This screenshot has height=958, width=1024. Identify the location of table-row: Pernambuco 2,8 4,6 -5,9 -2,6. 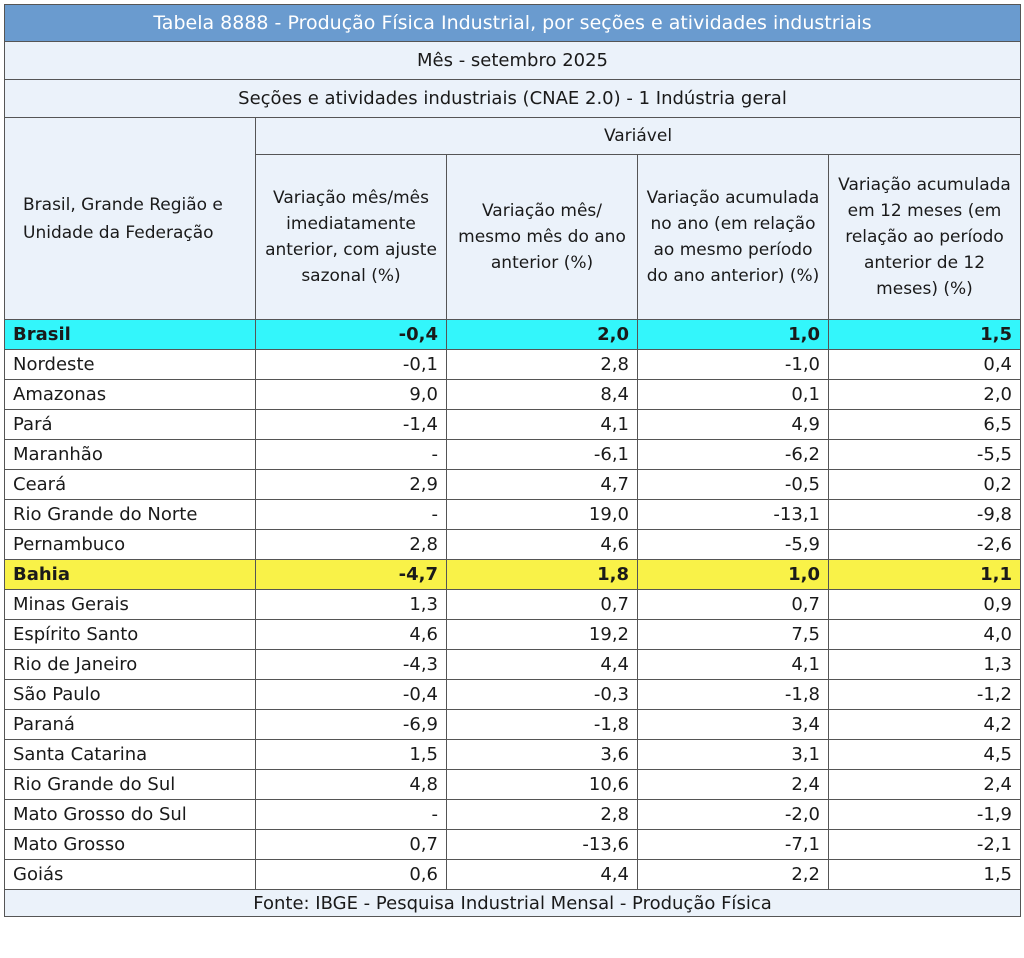
(513, 544).